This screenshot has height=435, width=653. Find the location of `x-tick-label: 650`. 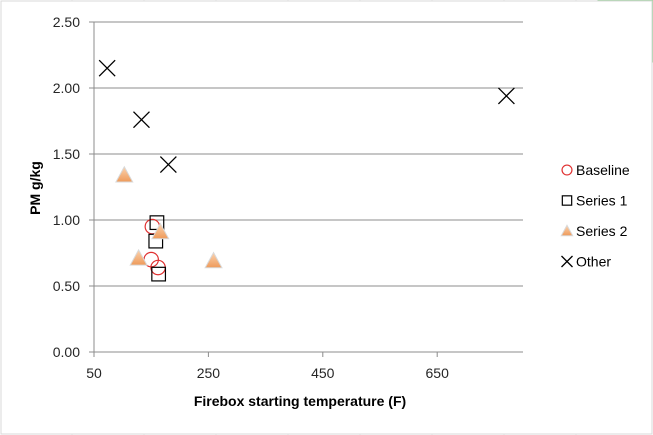

x-tick-label: 650 is located at coordinates (438, 373).